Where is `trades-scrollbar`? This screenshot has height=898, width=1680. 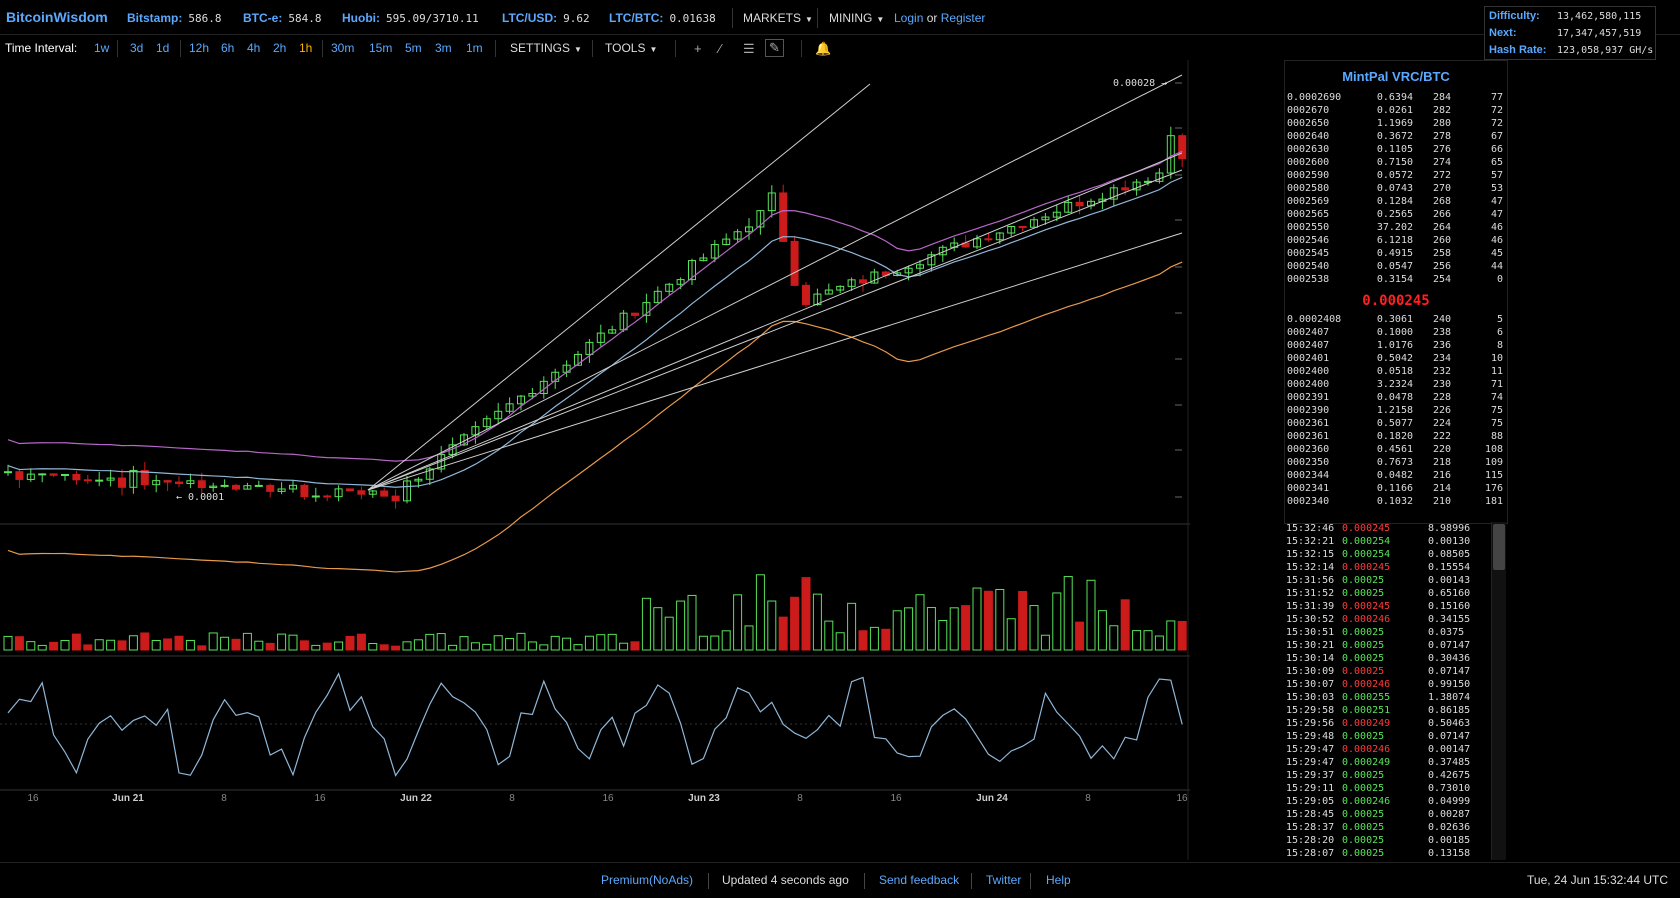 trades-scrollbar is located at coordinates (1498, 691).